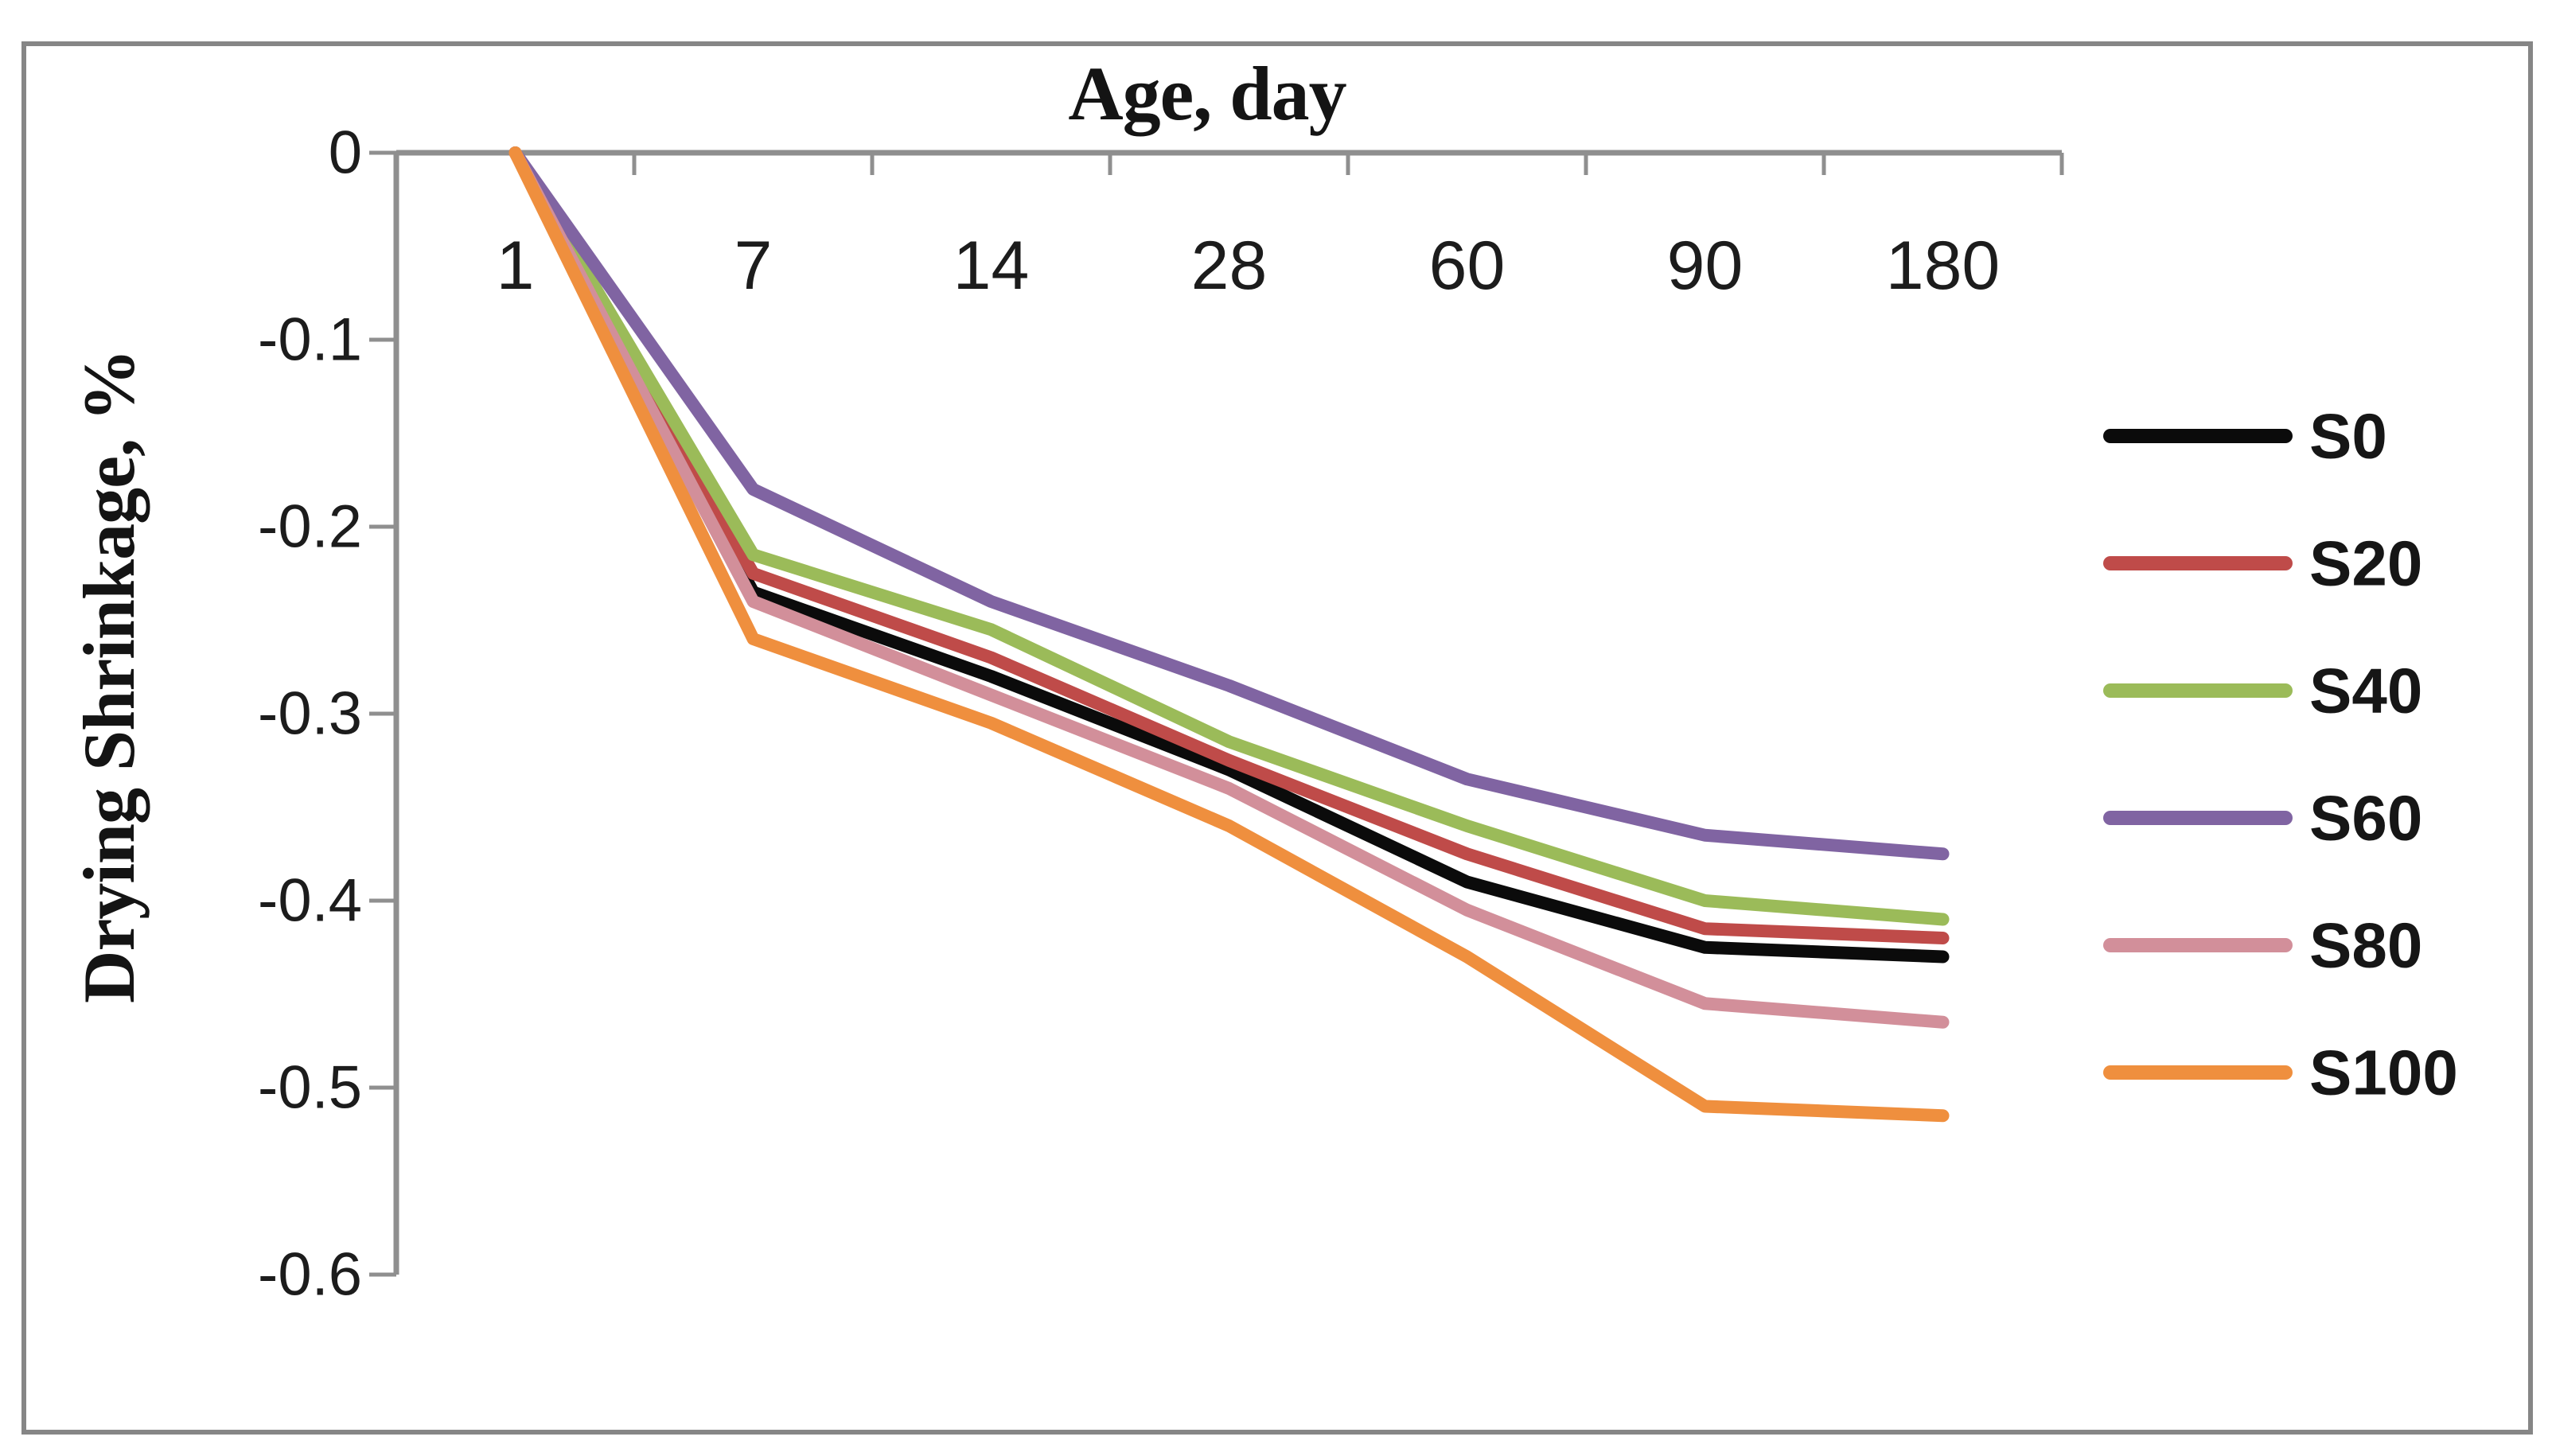 The width and height of the screenshot is (2552, 1456). I want to click on y-tick-label--0.2: -0.2, so click(310, 527).